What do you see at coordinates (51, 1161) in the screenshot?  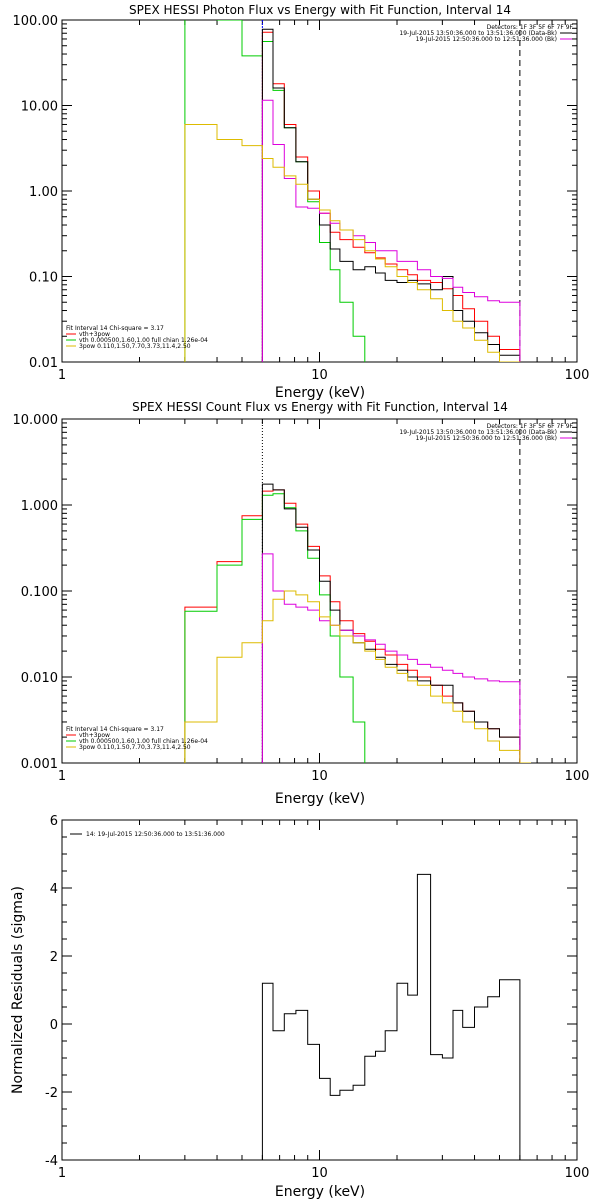 I see `y-tick-label: -4` at bounding box center [51, 1161].